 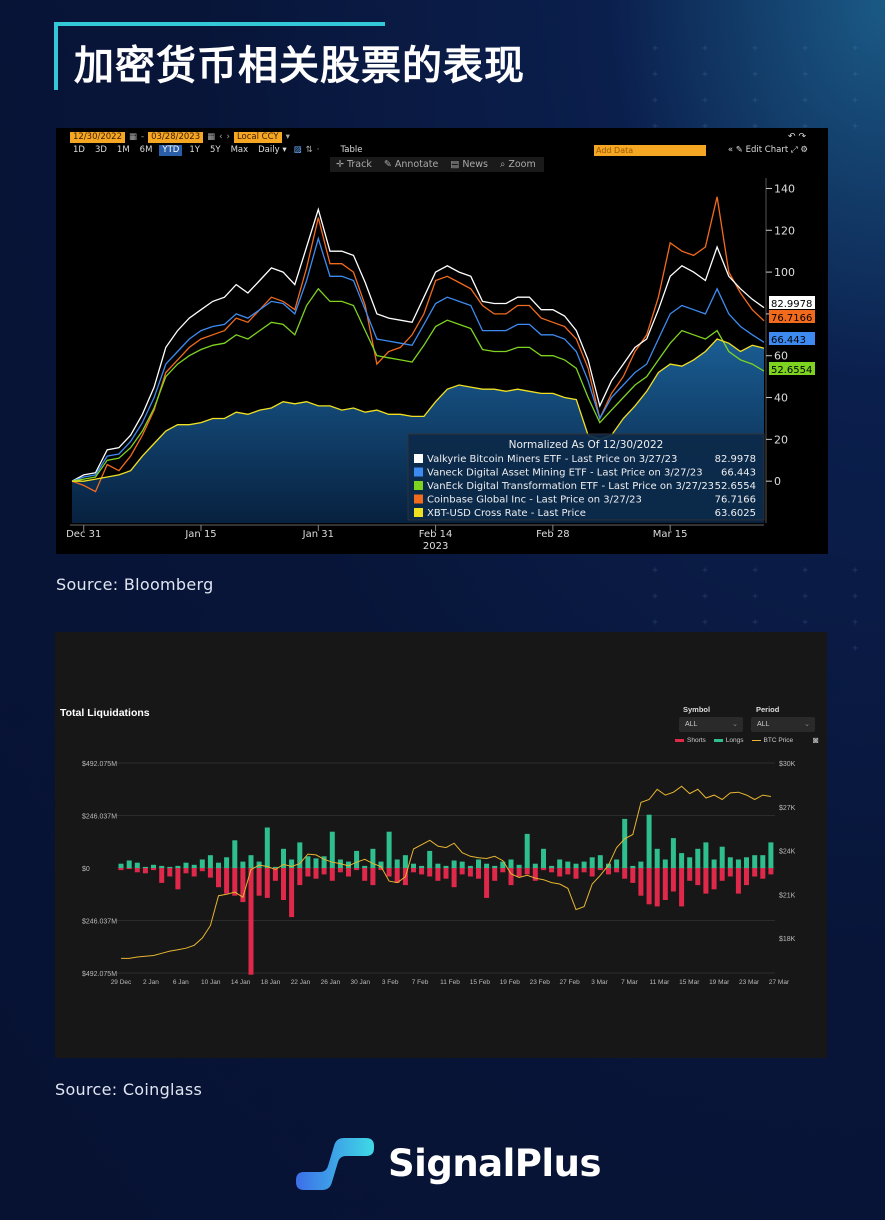 I want to click on y-left-tick-label: $0, so click(x=86, y=869).